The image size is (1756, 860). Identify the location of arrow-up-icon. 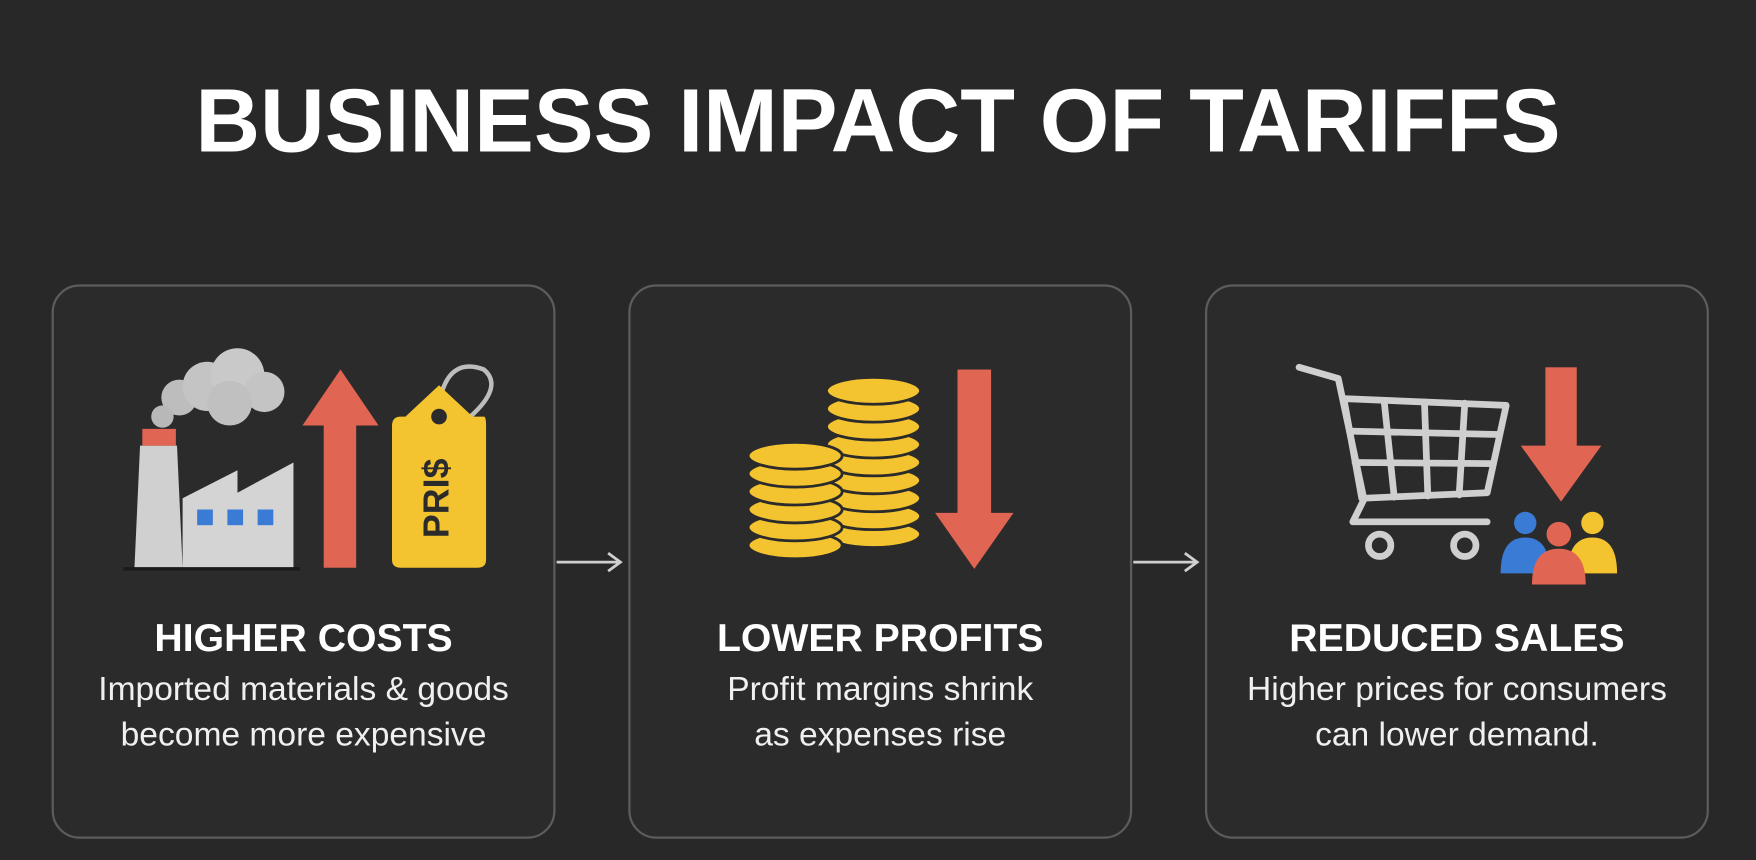
(340, 468).